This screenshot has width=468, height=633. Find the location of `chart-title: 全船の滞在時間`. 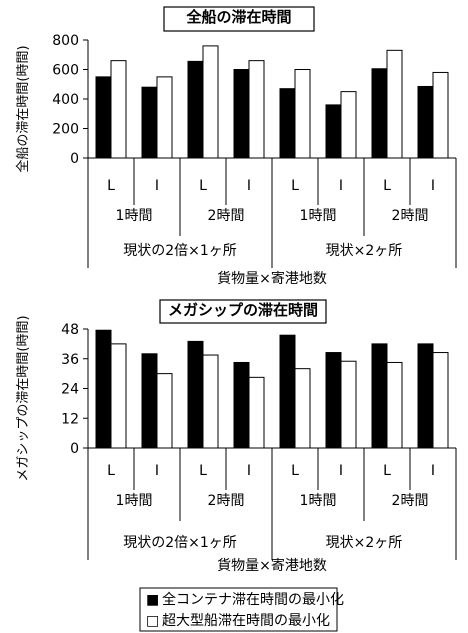

chart-title: 全船の滞在時間 is located at coordinates (238, 17).